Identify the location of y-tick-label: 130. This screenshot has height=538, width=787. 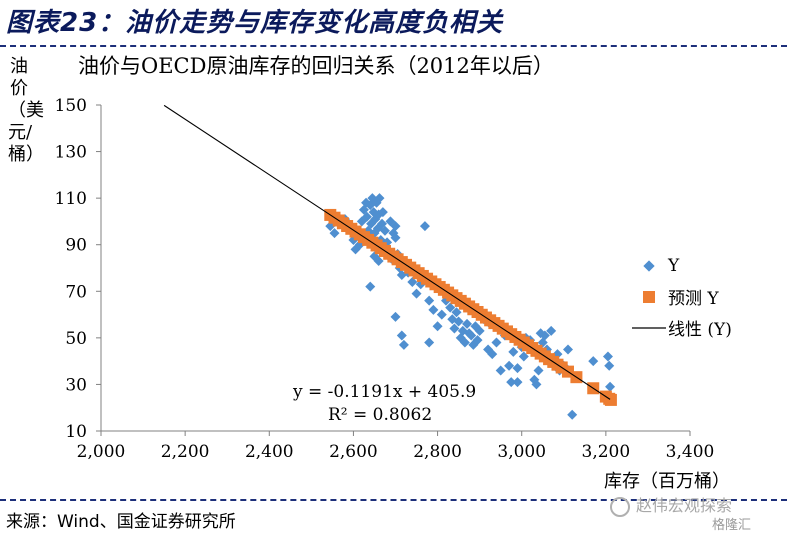
(71, 153).